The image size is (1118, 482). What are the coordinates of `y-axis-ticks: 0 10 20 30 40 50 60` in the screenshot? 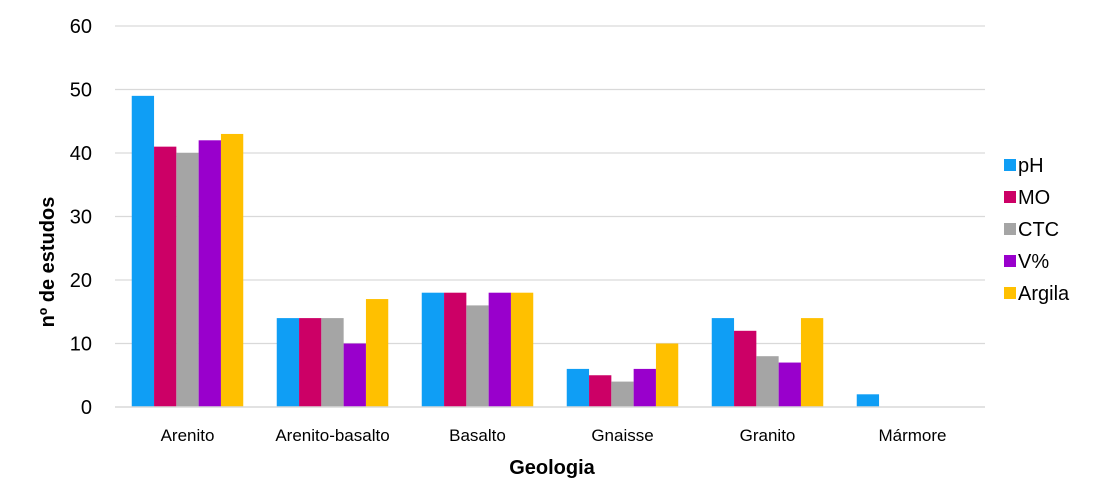 It's located at (81, 217).